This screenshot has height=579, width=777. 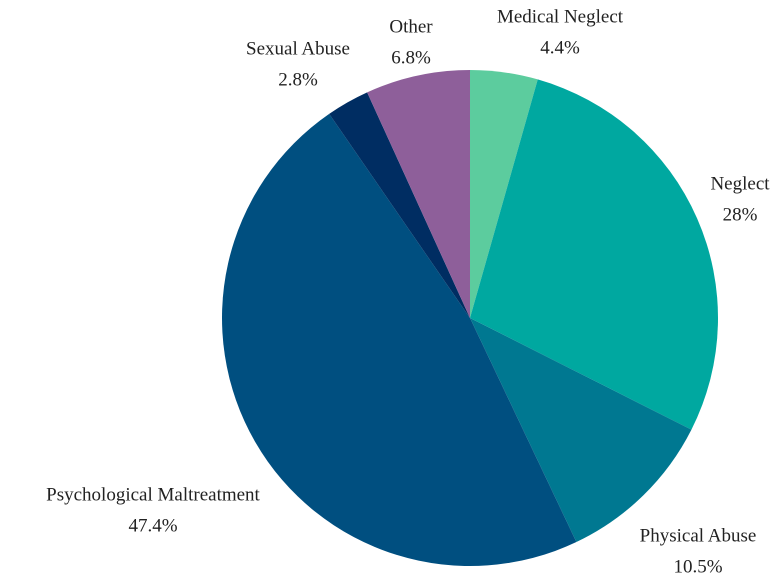 What do you see at coordinates (153, 494) in the screenshot?
I see `slice-label: Psychological Maltreatment` at bounding box center [153, 494].